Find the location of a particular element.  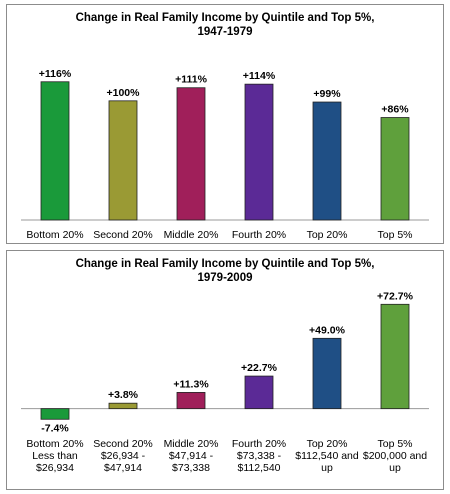

data-label: +11.3% is located at coordinates (191, 384).